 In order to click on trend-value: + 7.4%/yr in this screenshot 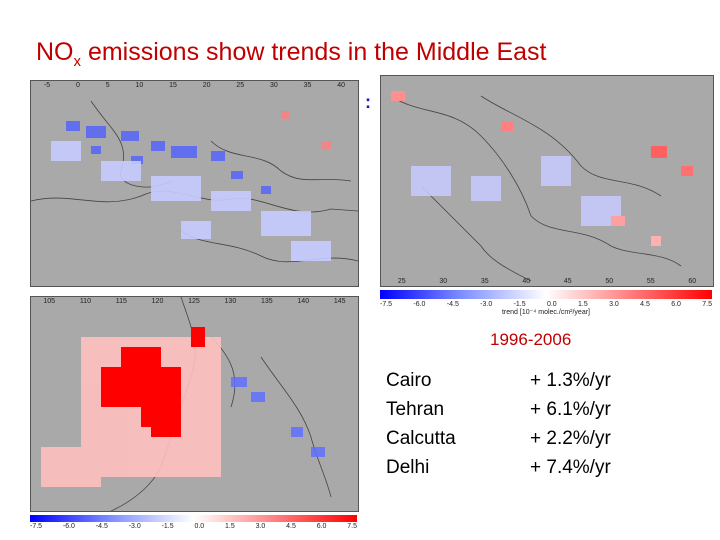, I will do `click(570, 467)`.